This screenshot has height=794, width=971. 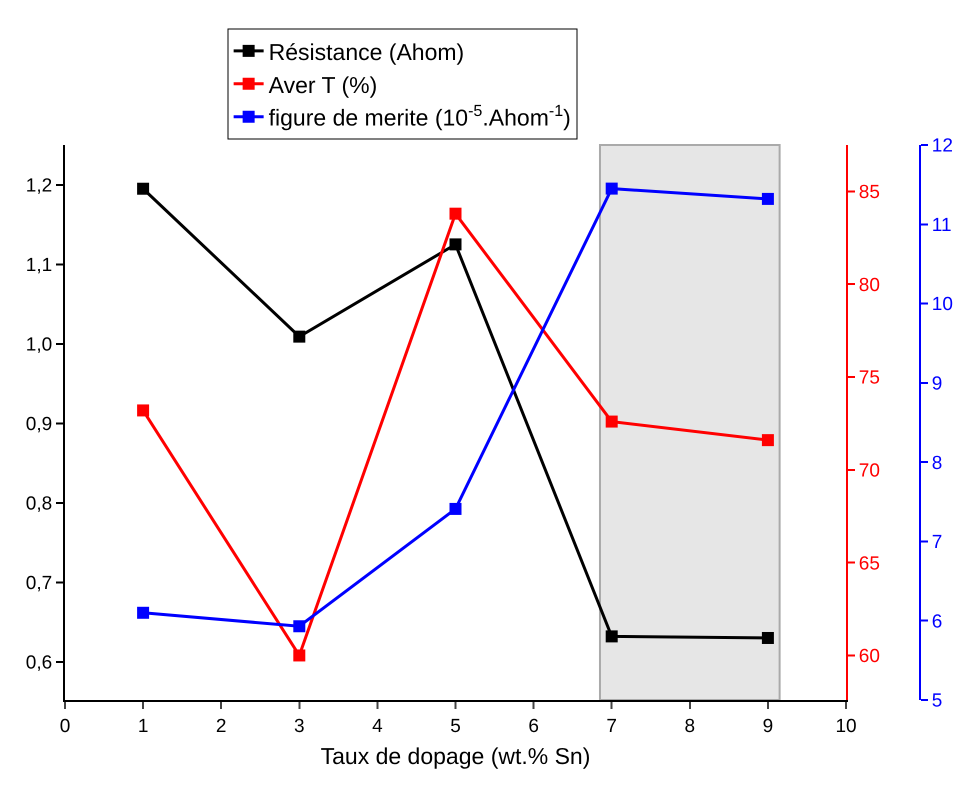 I want to click on legend-label: Résistance (Ahom), so click(x=366, y=51).